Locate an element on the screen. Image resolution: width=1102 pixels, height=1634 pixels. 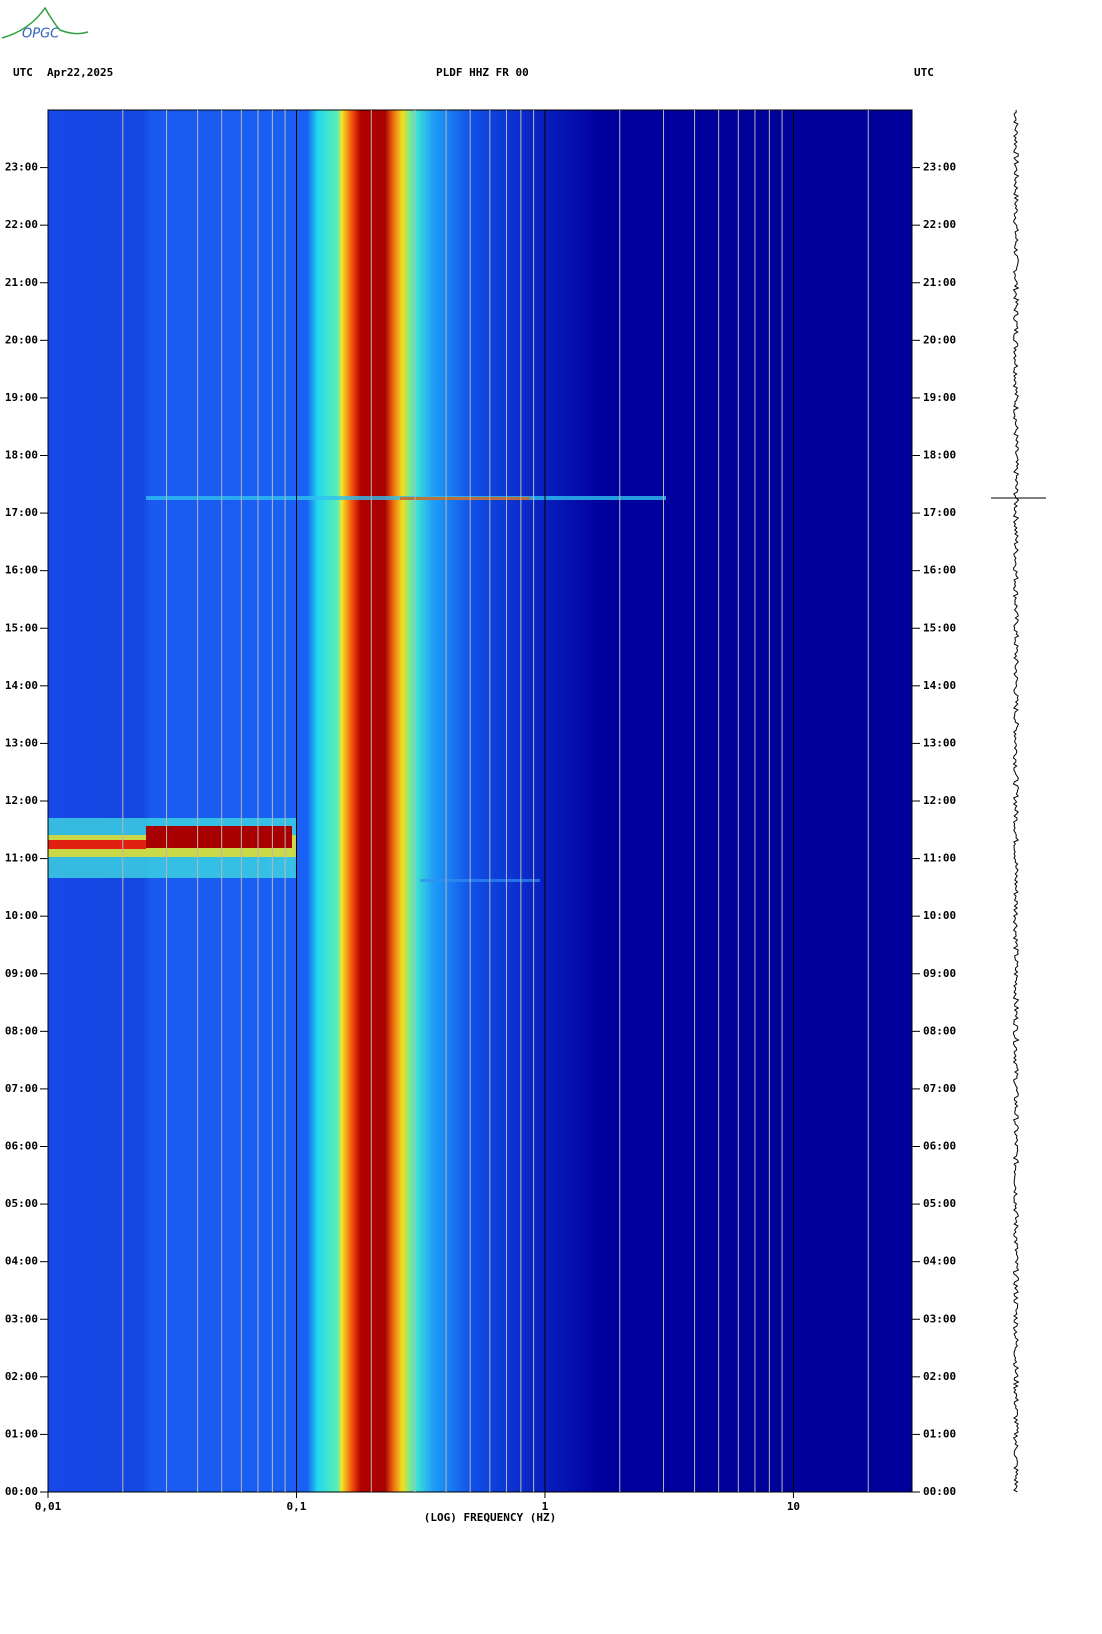
chart-title: PLDF HHZ FR 00 is located at coordinates (482, 72).